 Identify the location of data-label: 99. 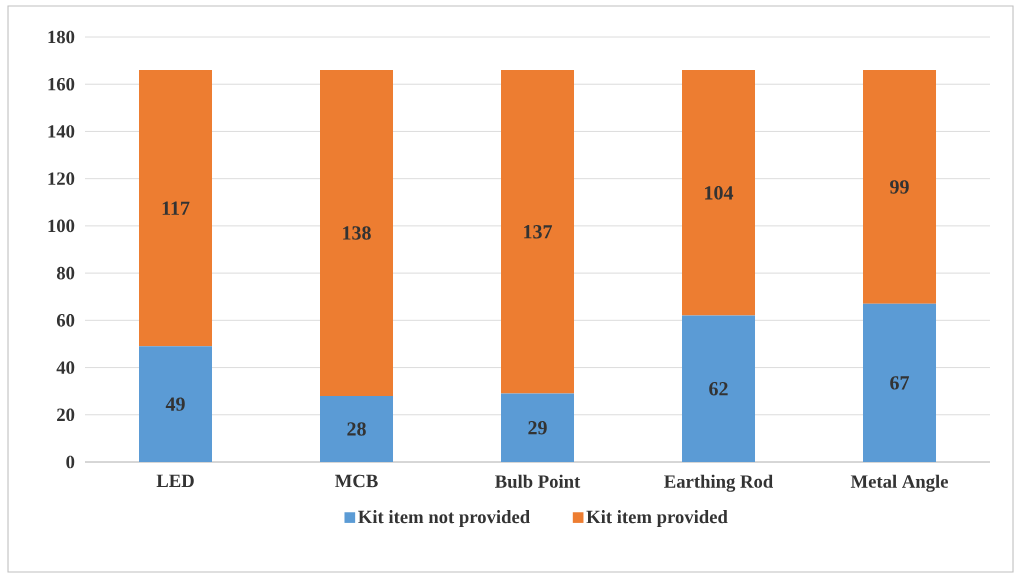
(899, 187).